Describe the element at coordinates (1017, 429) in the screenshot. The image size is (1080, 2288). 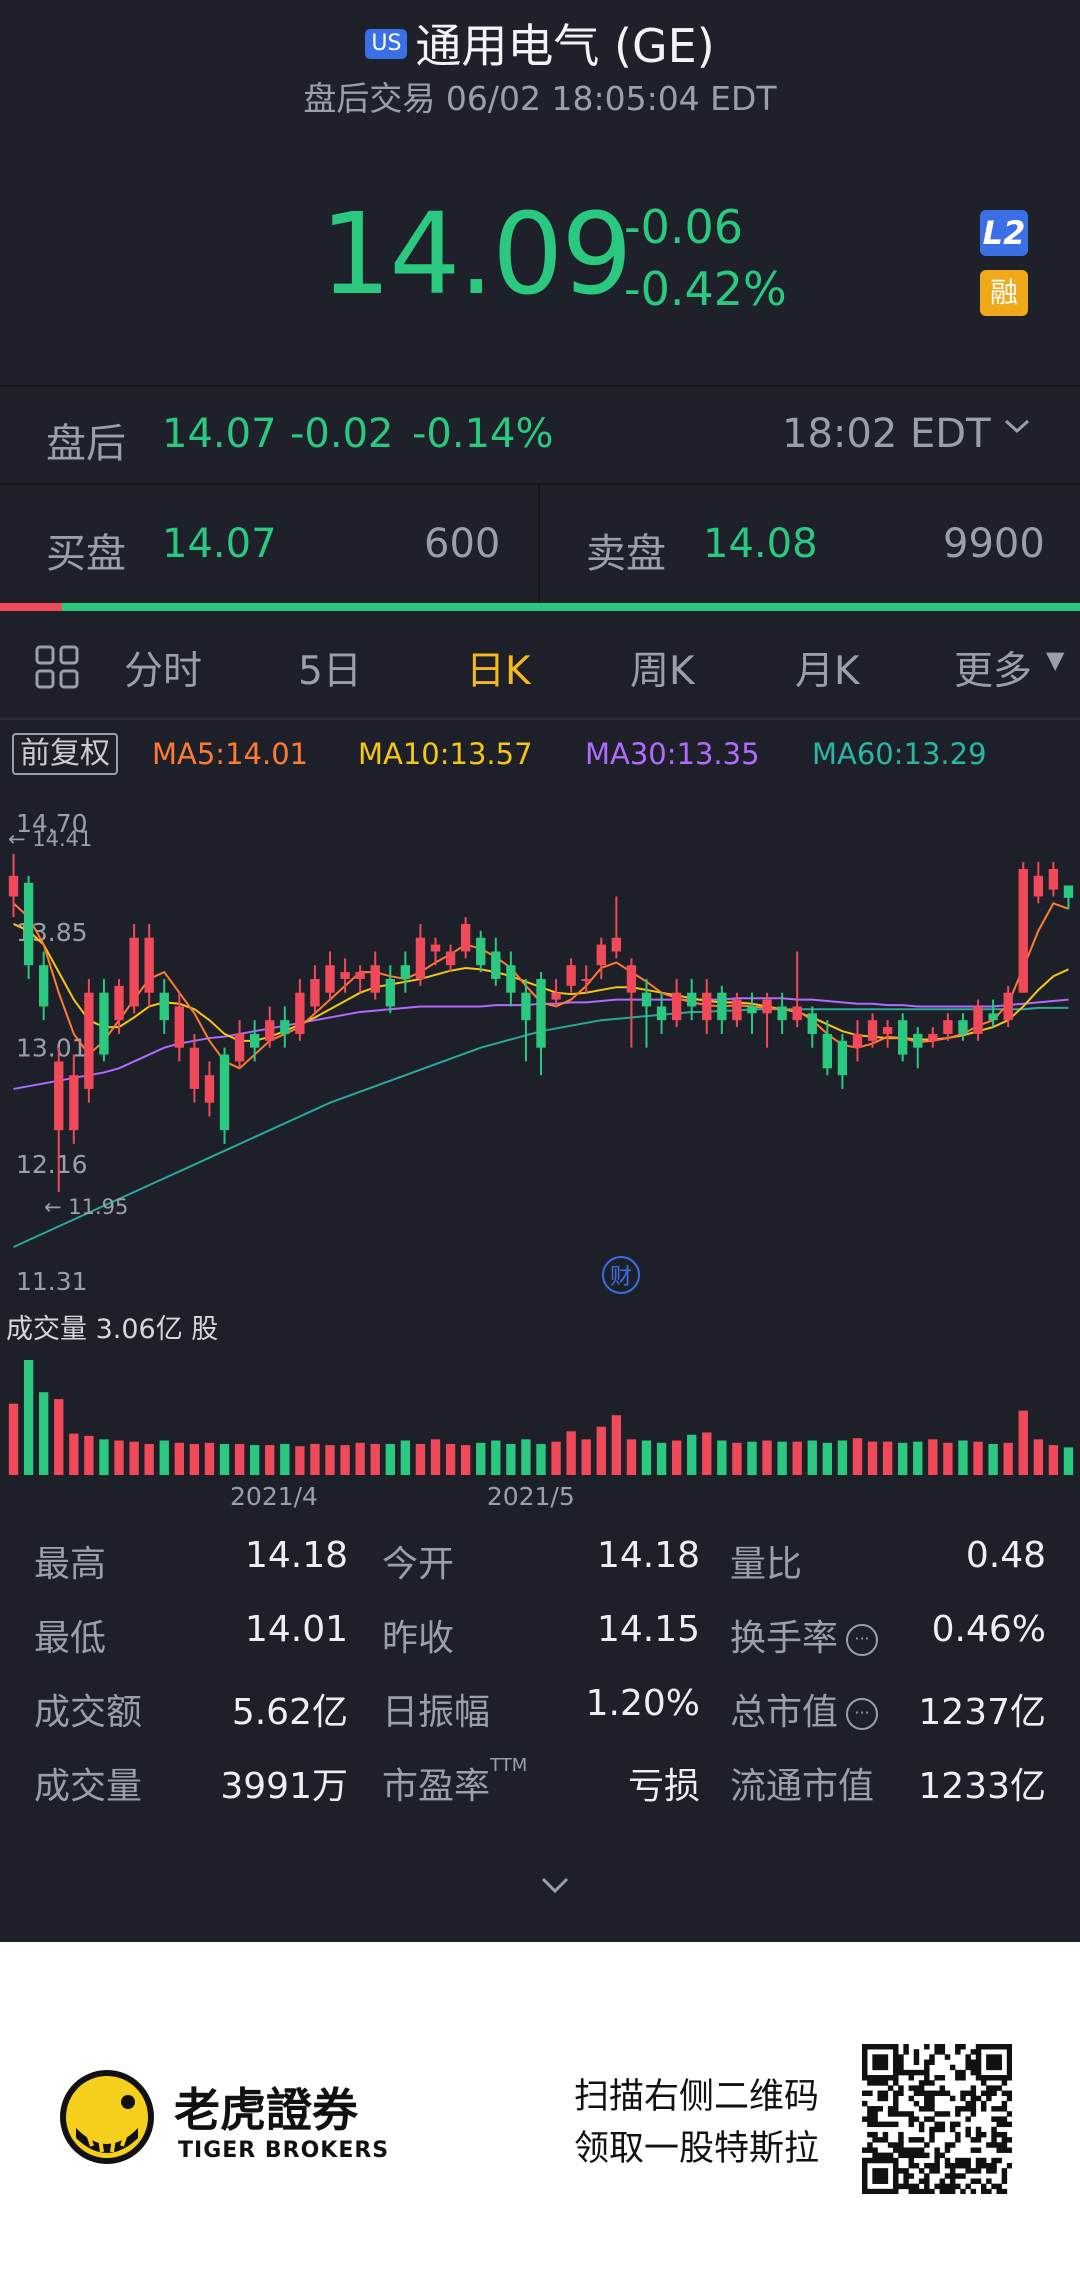
I see `chevron-down-icon` at that location.